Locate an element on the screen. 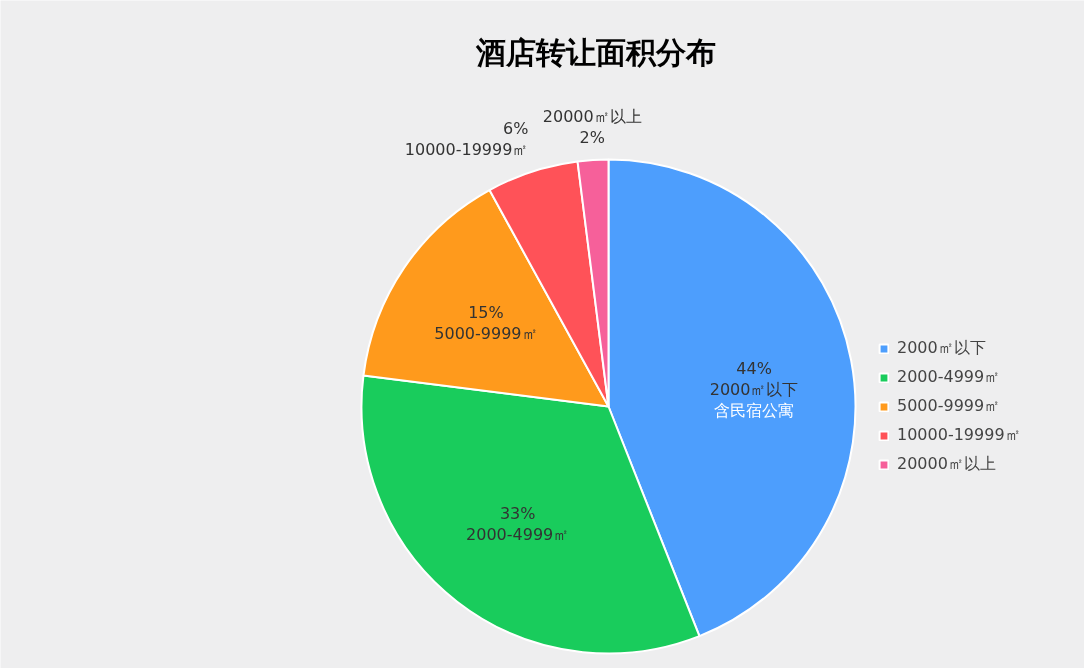 The height and width of the screenshot is (668, 1084). data-label: 33% 2000-4999㎡ is located at coordinates (518, 523).